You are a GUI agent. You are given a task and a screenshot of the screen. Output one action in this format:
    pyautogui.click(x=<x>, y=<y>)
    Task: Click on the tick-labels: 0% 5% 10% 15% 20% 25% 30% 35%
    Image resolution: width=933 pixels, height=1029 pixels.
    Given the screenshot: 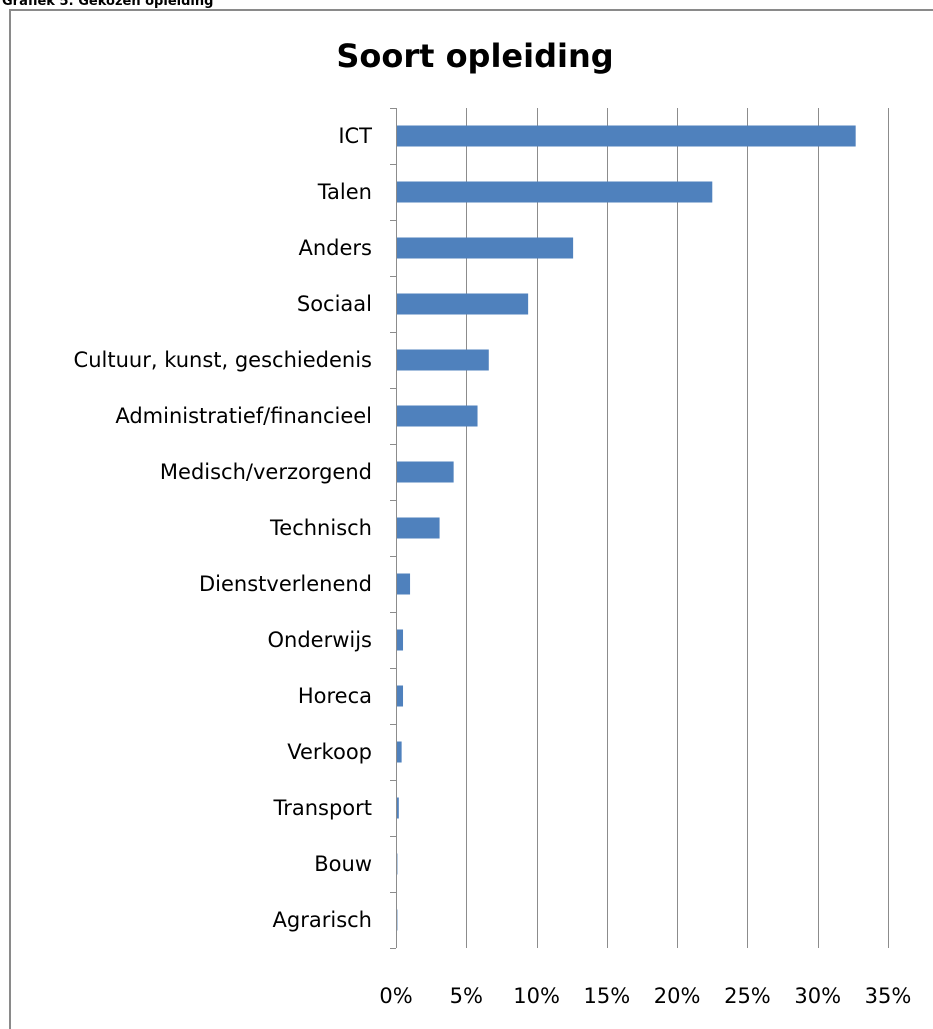 What is the action you would take?
    pyautogui.click(x=645, y=996)
    